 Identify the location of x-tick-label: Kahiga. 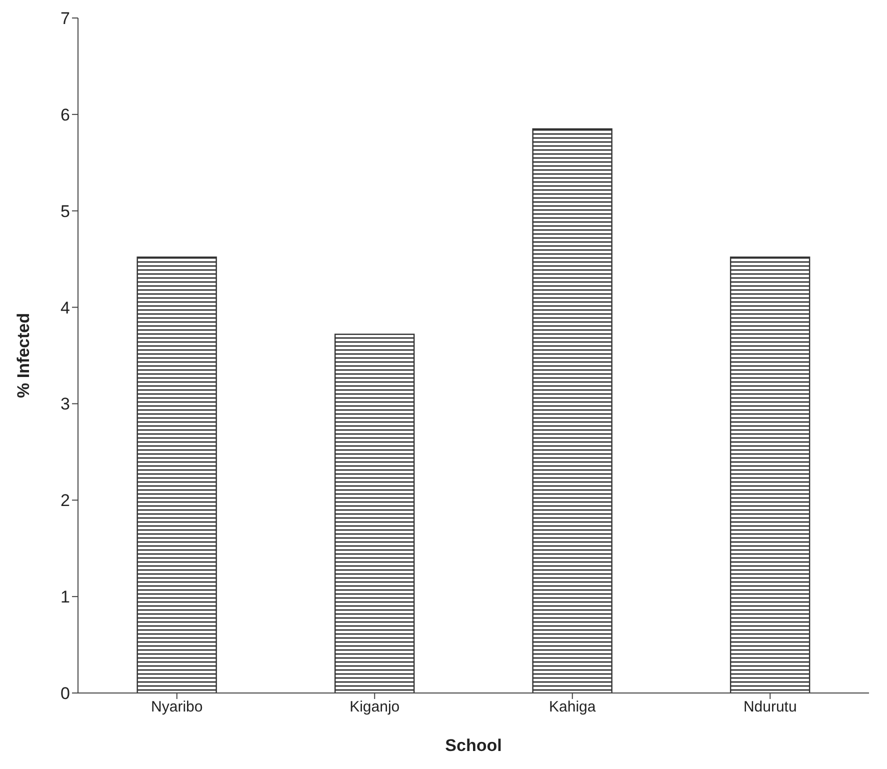
(572, 707).